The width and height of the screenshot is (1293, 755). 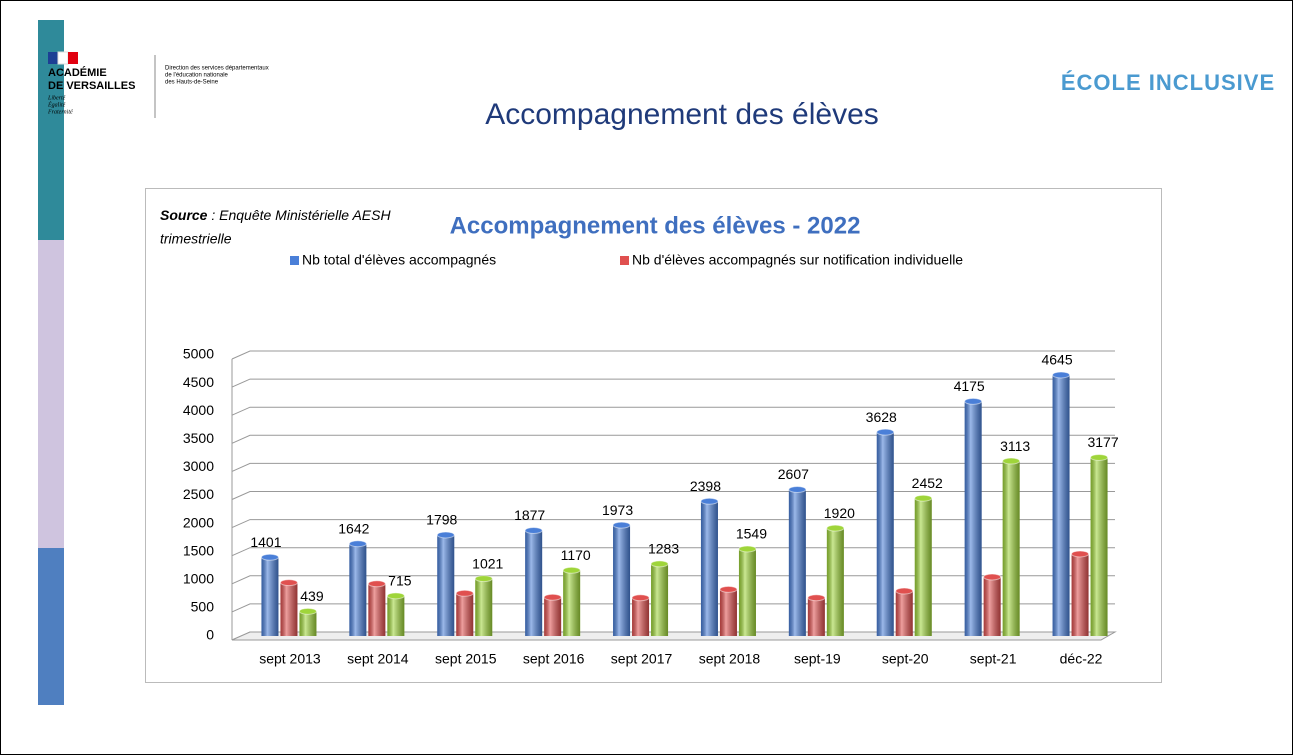 I want to click on slide-title: Accompagnement des élèves, so click(x=682, y=114).